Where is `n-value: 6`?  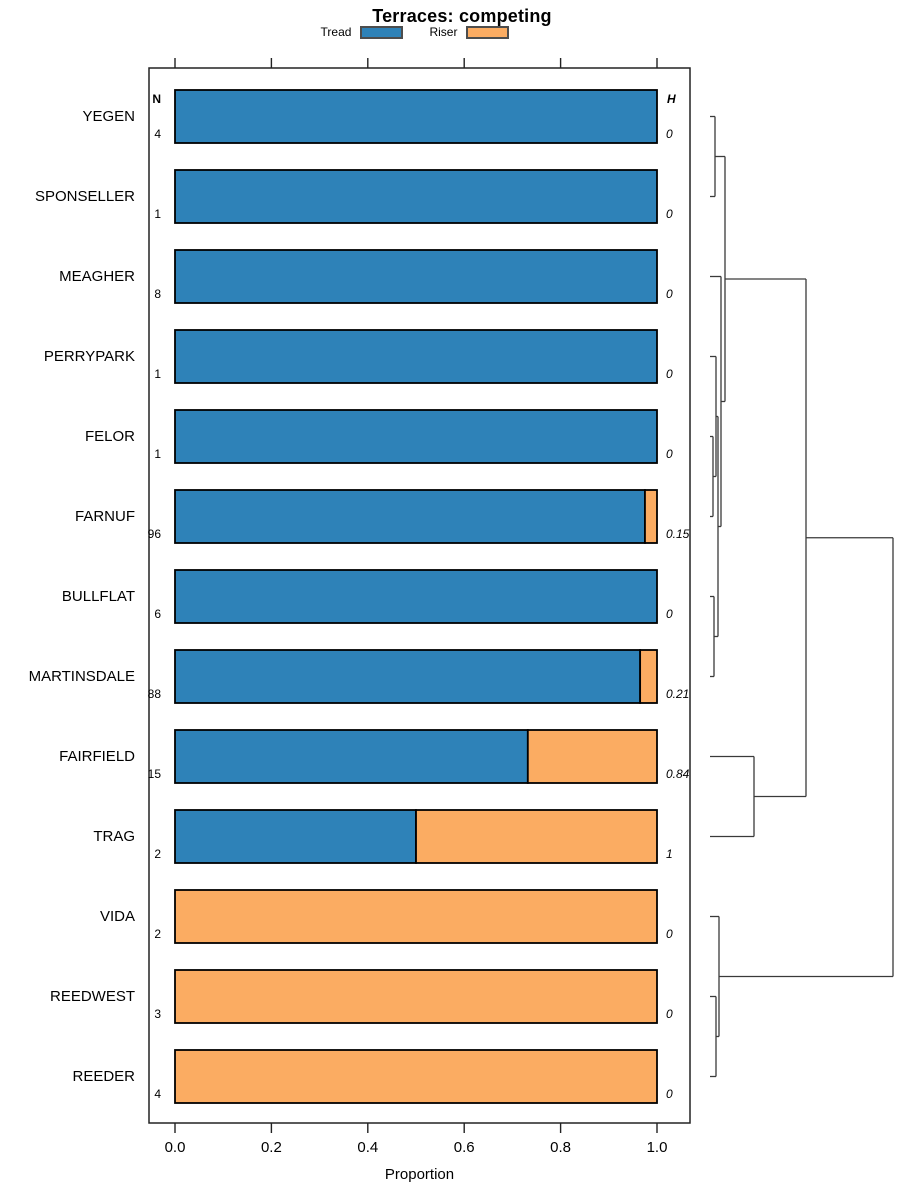
n-value: 6 is located at coordinates (157, 614).